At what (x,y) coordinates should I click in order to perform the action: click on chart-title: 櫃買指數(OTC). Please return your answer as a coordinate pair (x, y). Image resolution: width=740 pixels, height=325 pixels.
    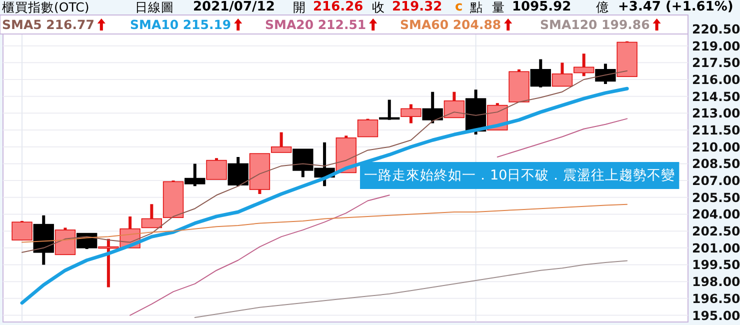
    Looking at the image, I should click on (46, 7).